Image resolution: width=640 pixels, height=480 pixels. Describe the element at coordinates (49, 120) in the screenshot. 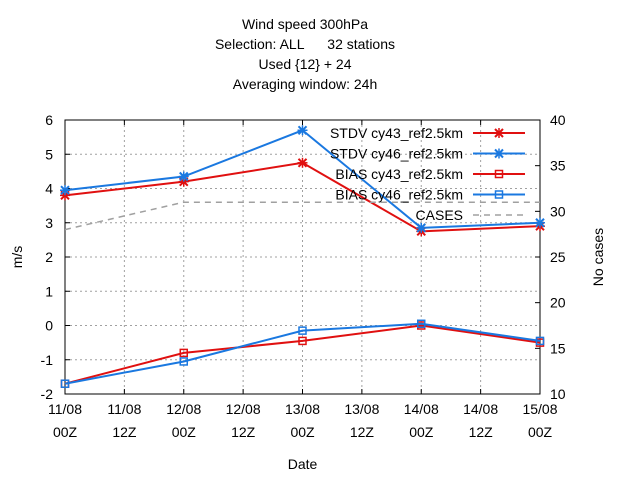

I see `y-tick-label: 6` at that location.